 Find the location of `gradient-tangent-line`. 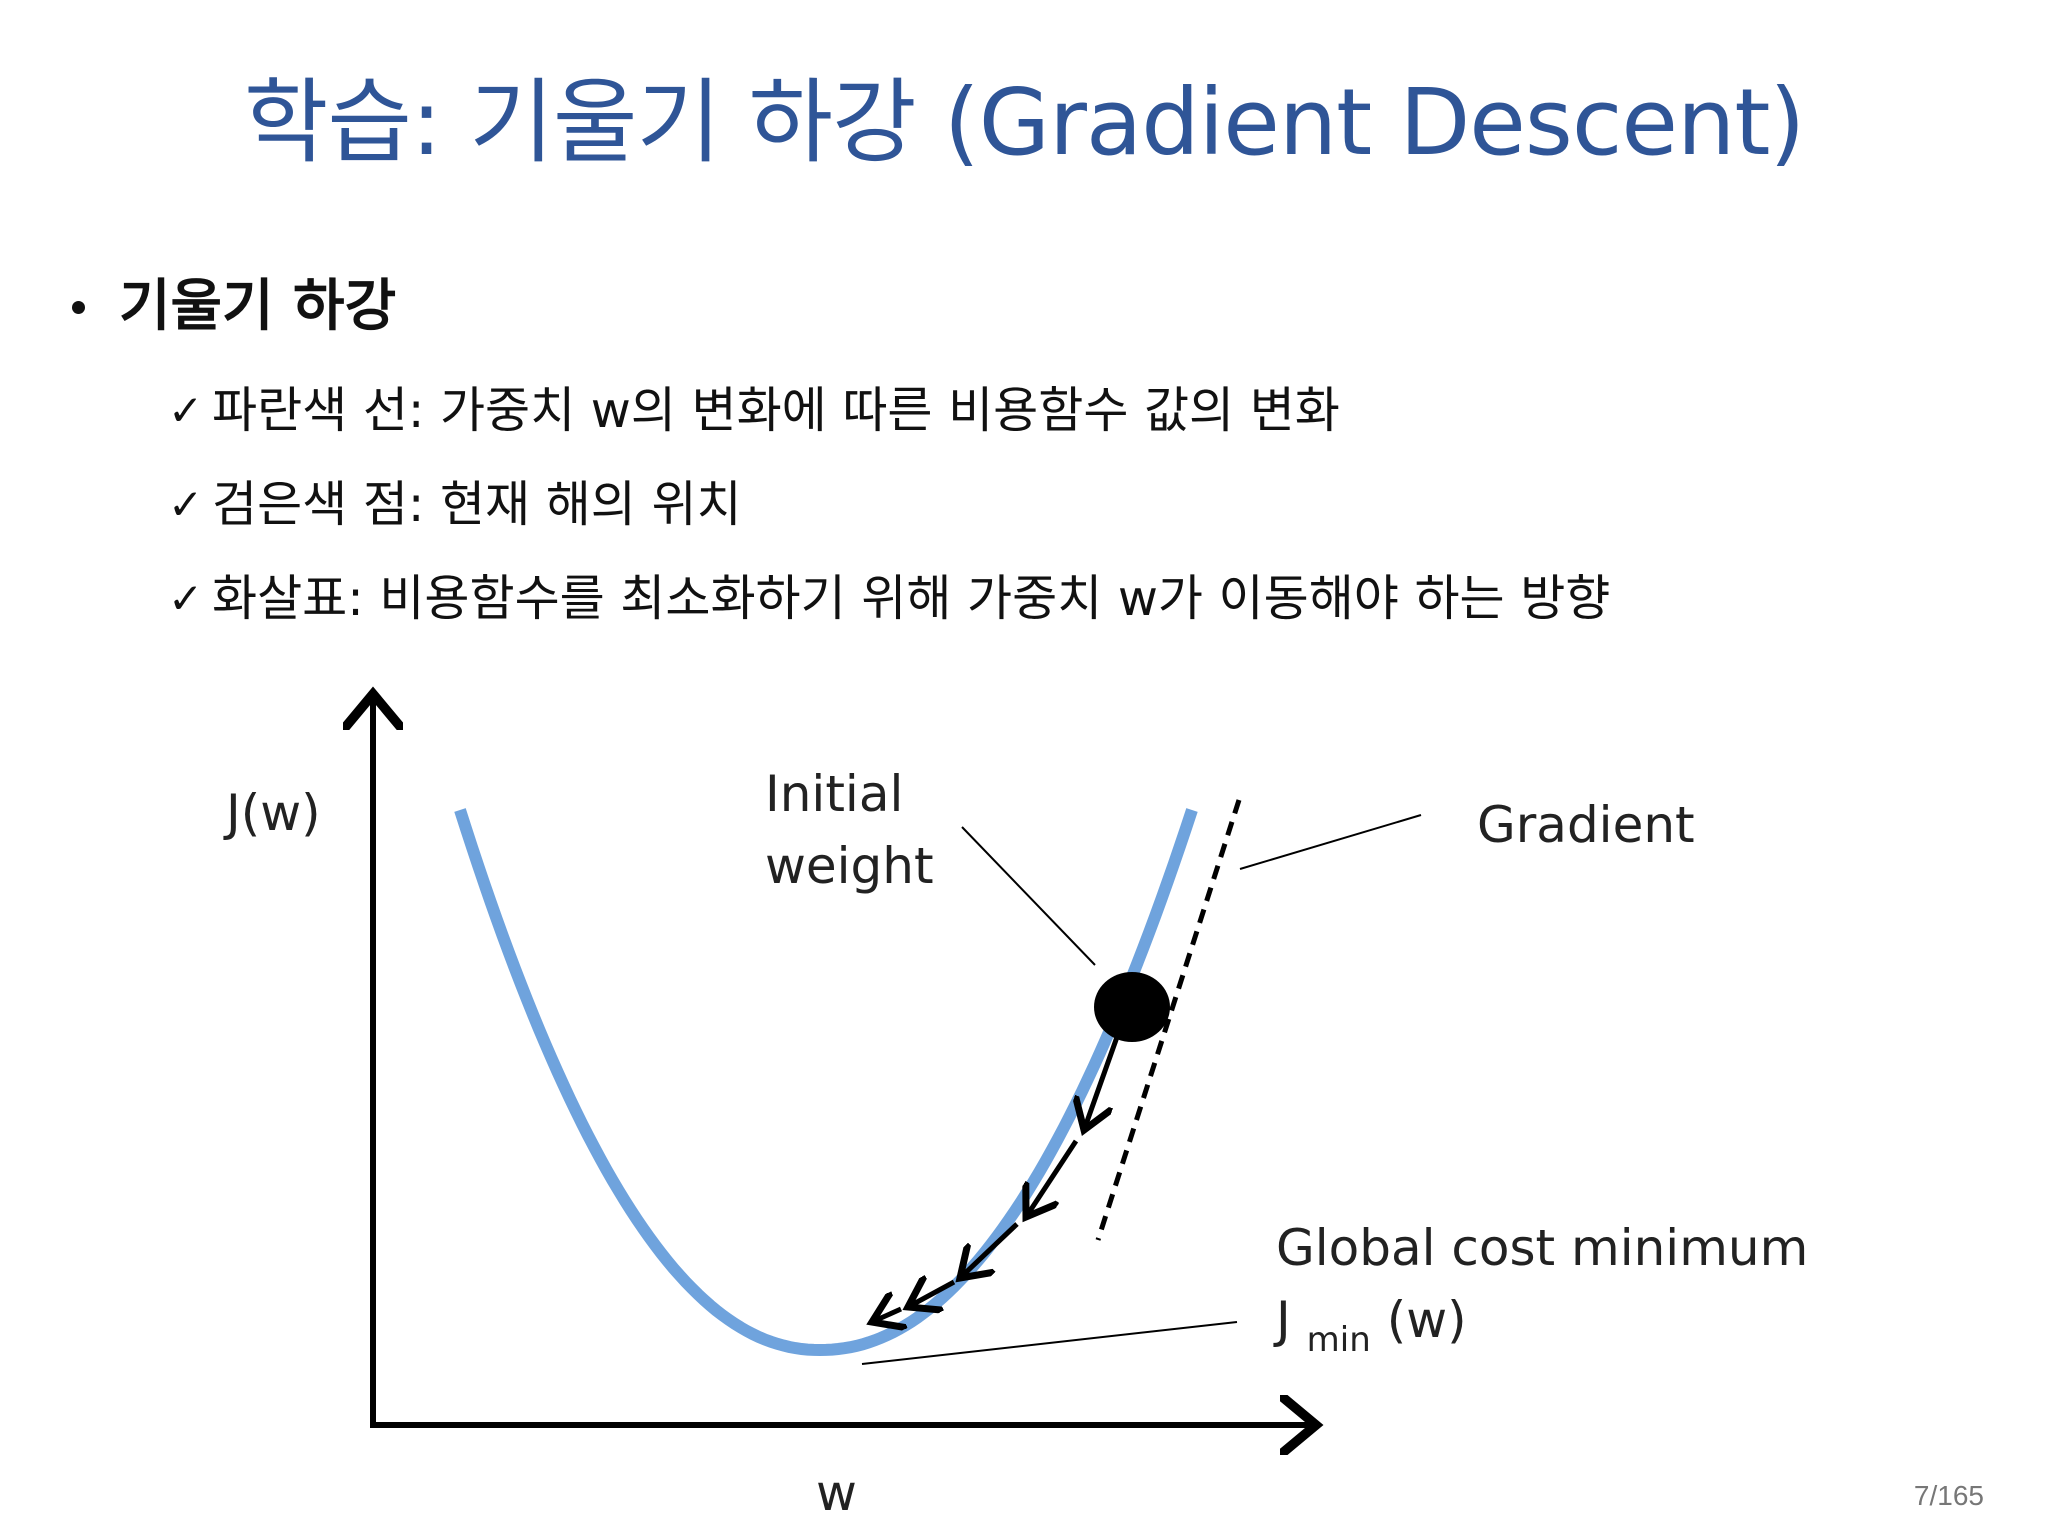

gradient-tangent-line is located at coordinates (1168, 1020).